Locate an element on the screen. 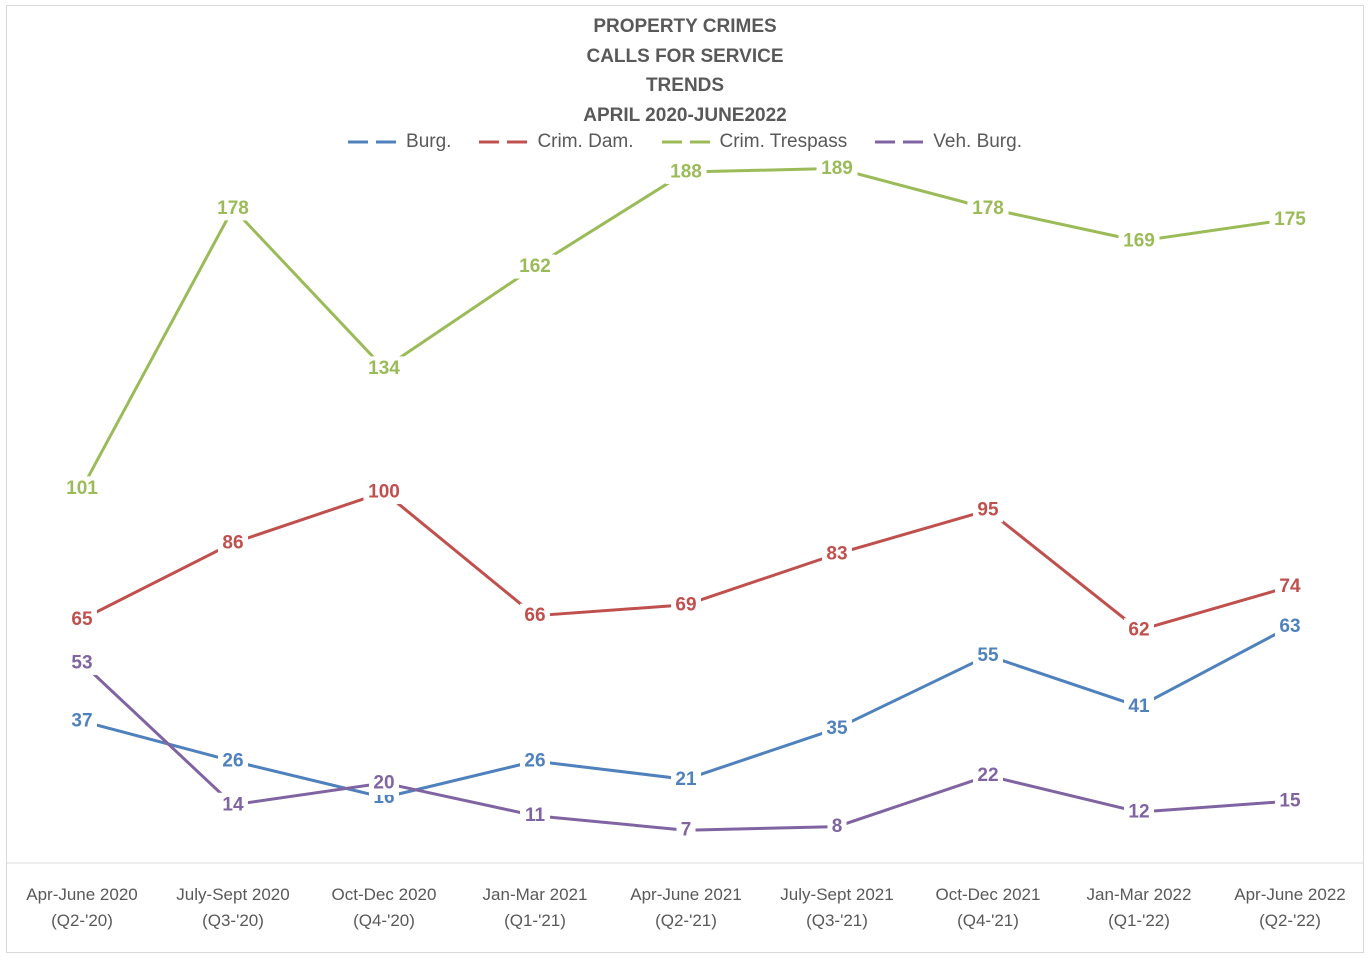 Image resolution: width=1370 pixels, height=958 pixels. data-label-crim-trespass-3: 162 is located at coordinates (535, 266).